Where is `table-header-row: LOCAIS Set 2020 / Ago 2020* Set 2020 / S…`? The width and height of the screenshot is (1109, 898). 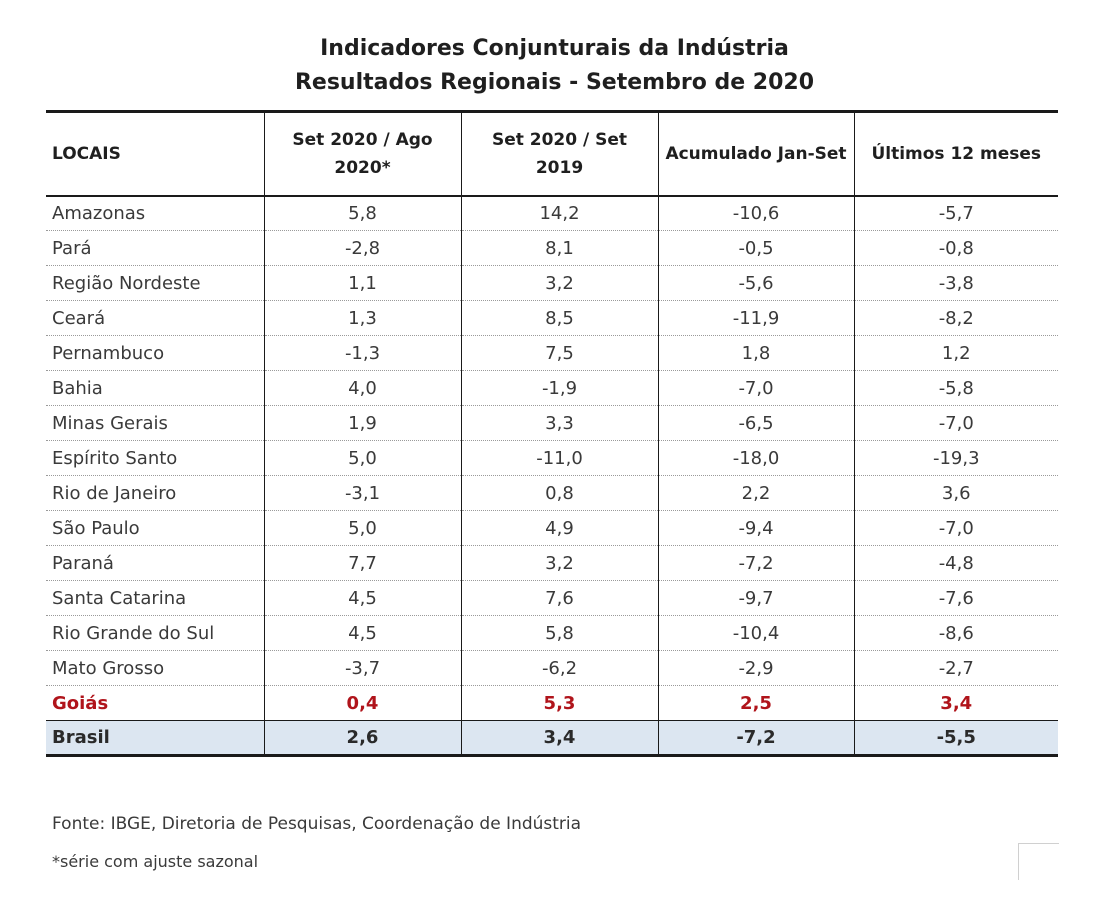
table-header-row: LOCAIS Set 2020 / Ago 2020* Set 2020 / S… is located at coordinates (552, 153).